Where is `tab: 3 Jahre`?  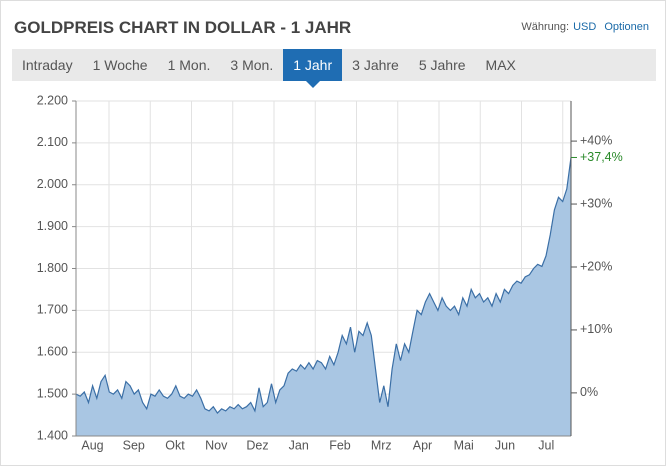 tab: 3 Jahre is located at coordinates (375, 65).